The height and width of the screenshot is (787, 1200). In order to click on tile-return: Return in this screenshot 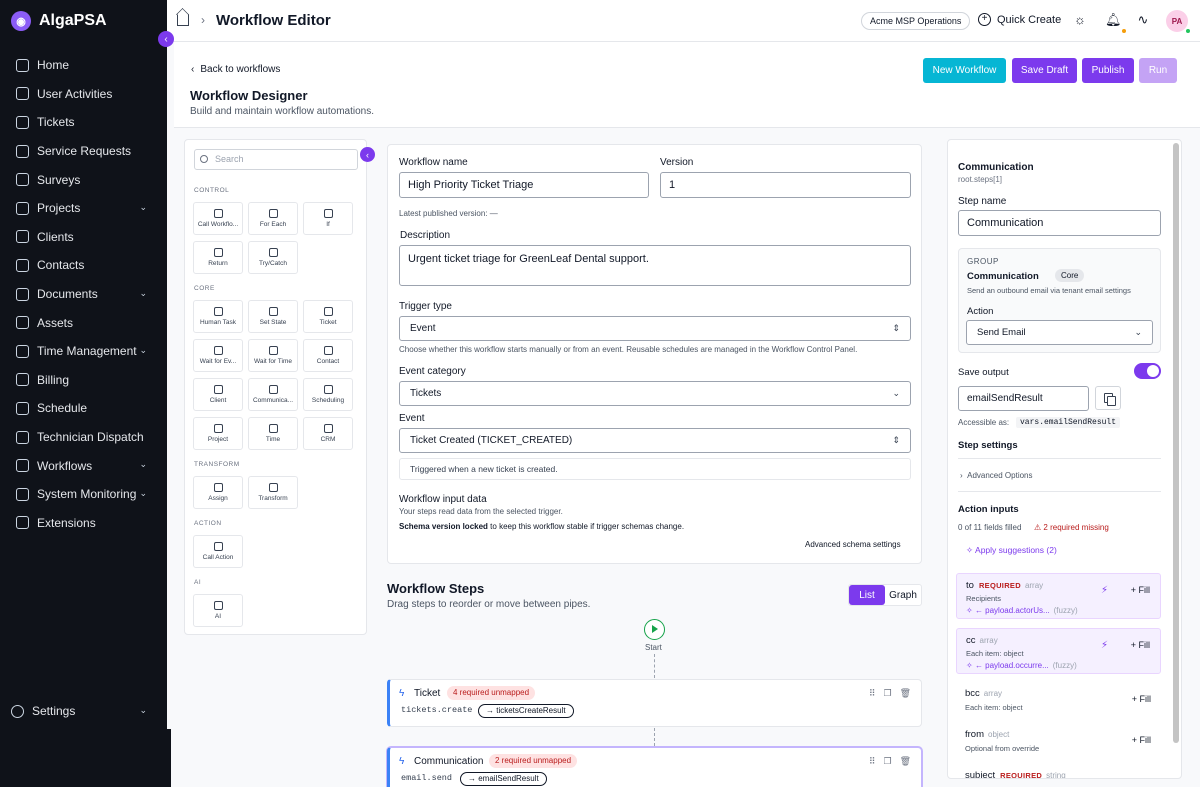, I will do `click(218, 257)`.